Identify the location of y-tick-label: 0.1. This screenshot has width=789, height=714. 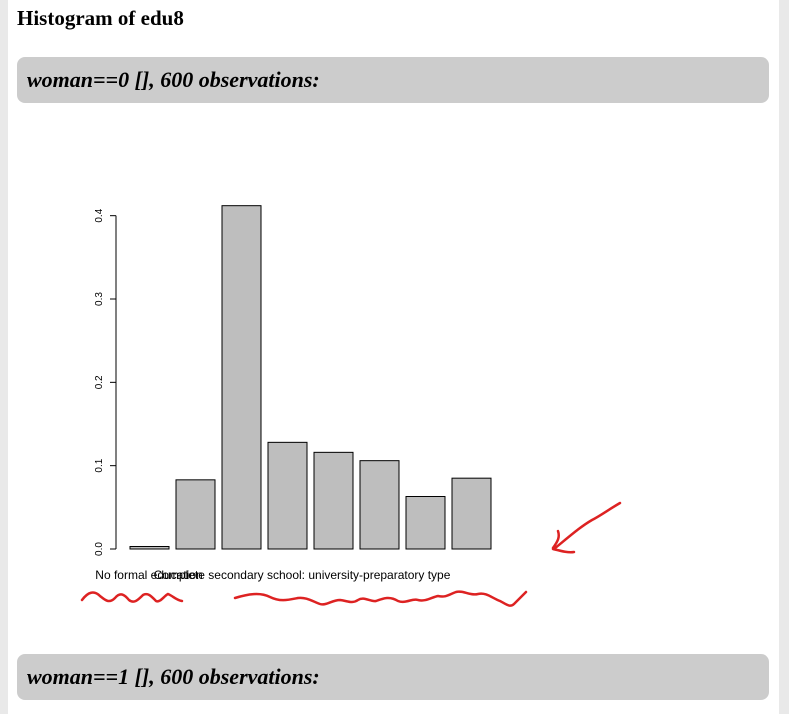
(99, 465).